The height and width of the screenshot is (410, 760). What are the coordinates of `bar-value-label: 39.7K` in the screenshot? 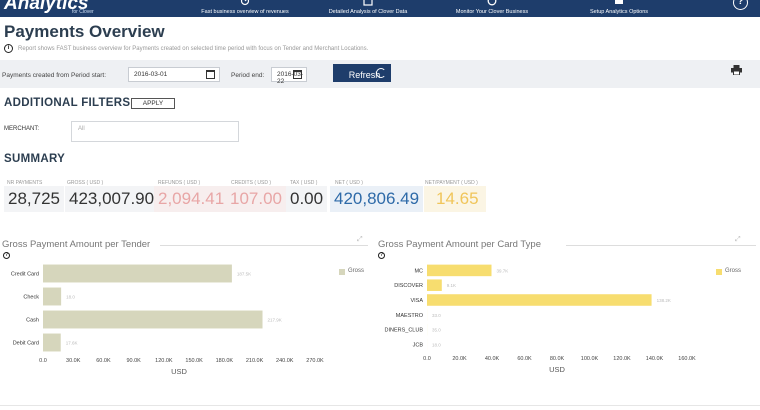 It's located at (503, 270).